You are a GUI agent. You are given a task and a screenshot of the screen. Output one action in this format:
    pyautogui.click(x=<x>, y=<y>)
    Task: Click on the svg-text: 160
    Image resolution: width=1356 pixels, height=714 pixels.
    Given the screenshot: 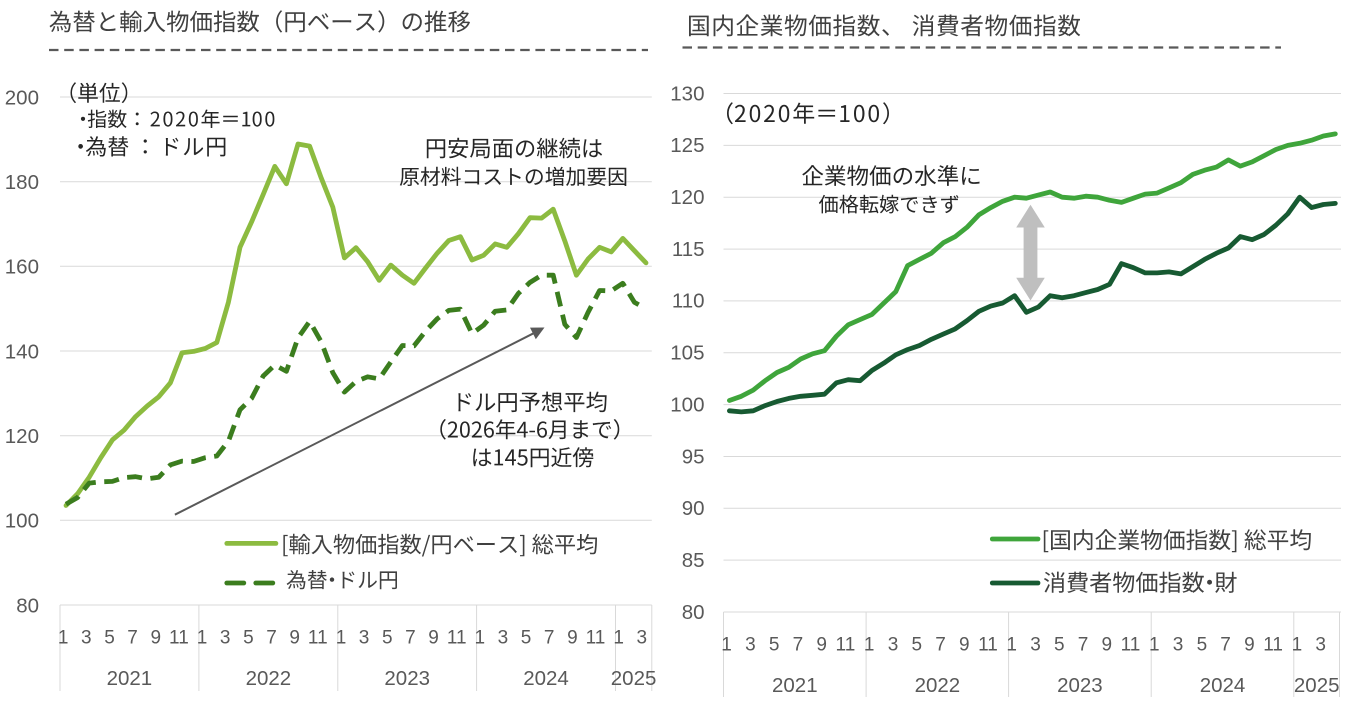 What is the action you would take?
    pyautogui.click(x=22, y=267)
    